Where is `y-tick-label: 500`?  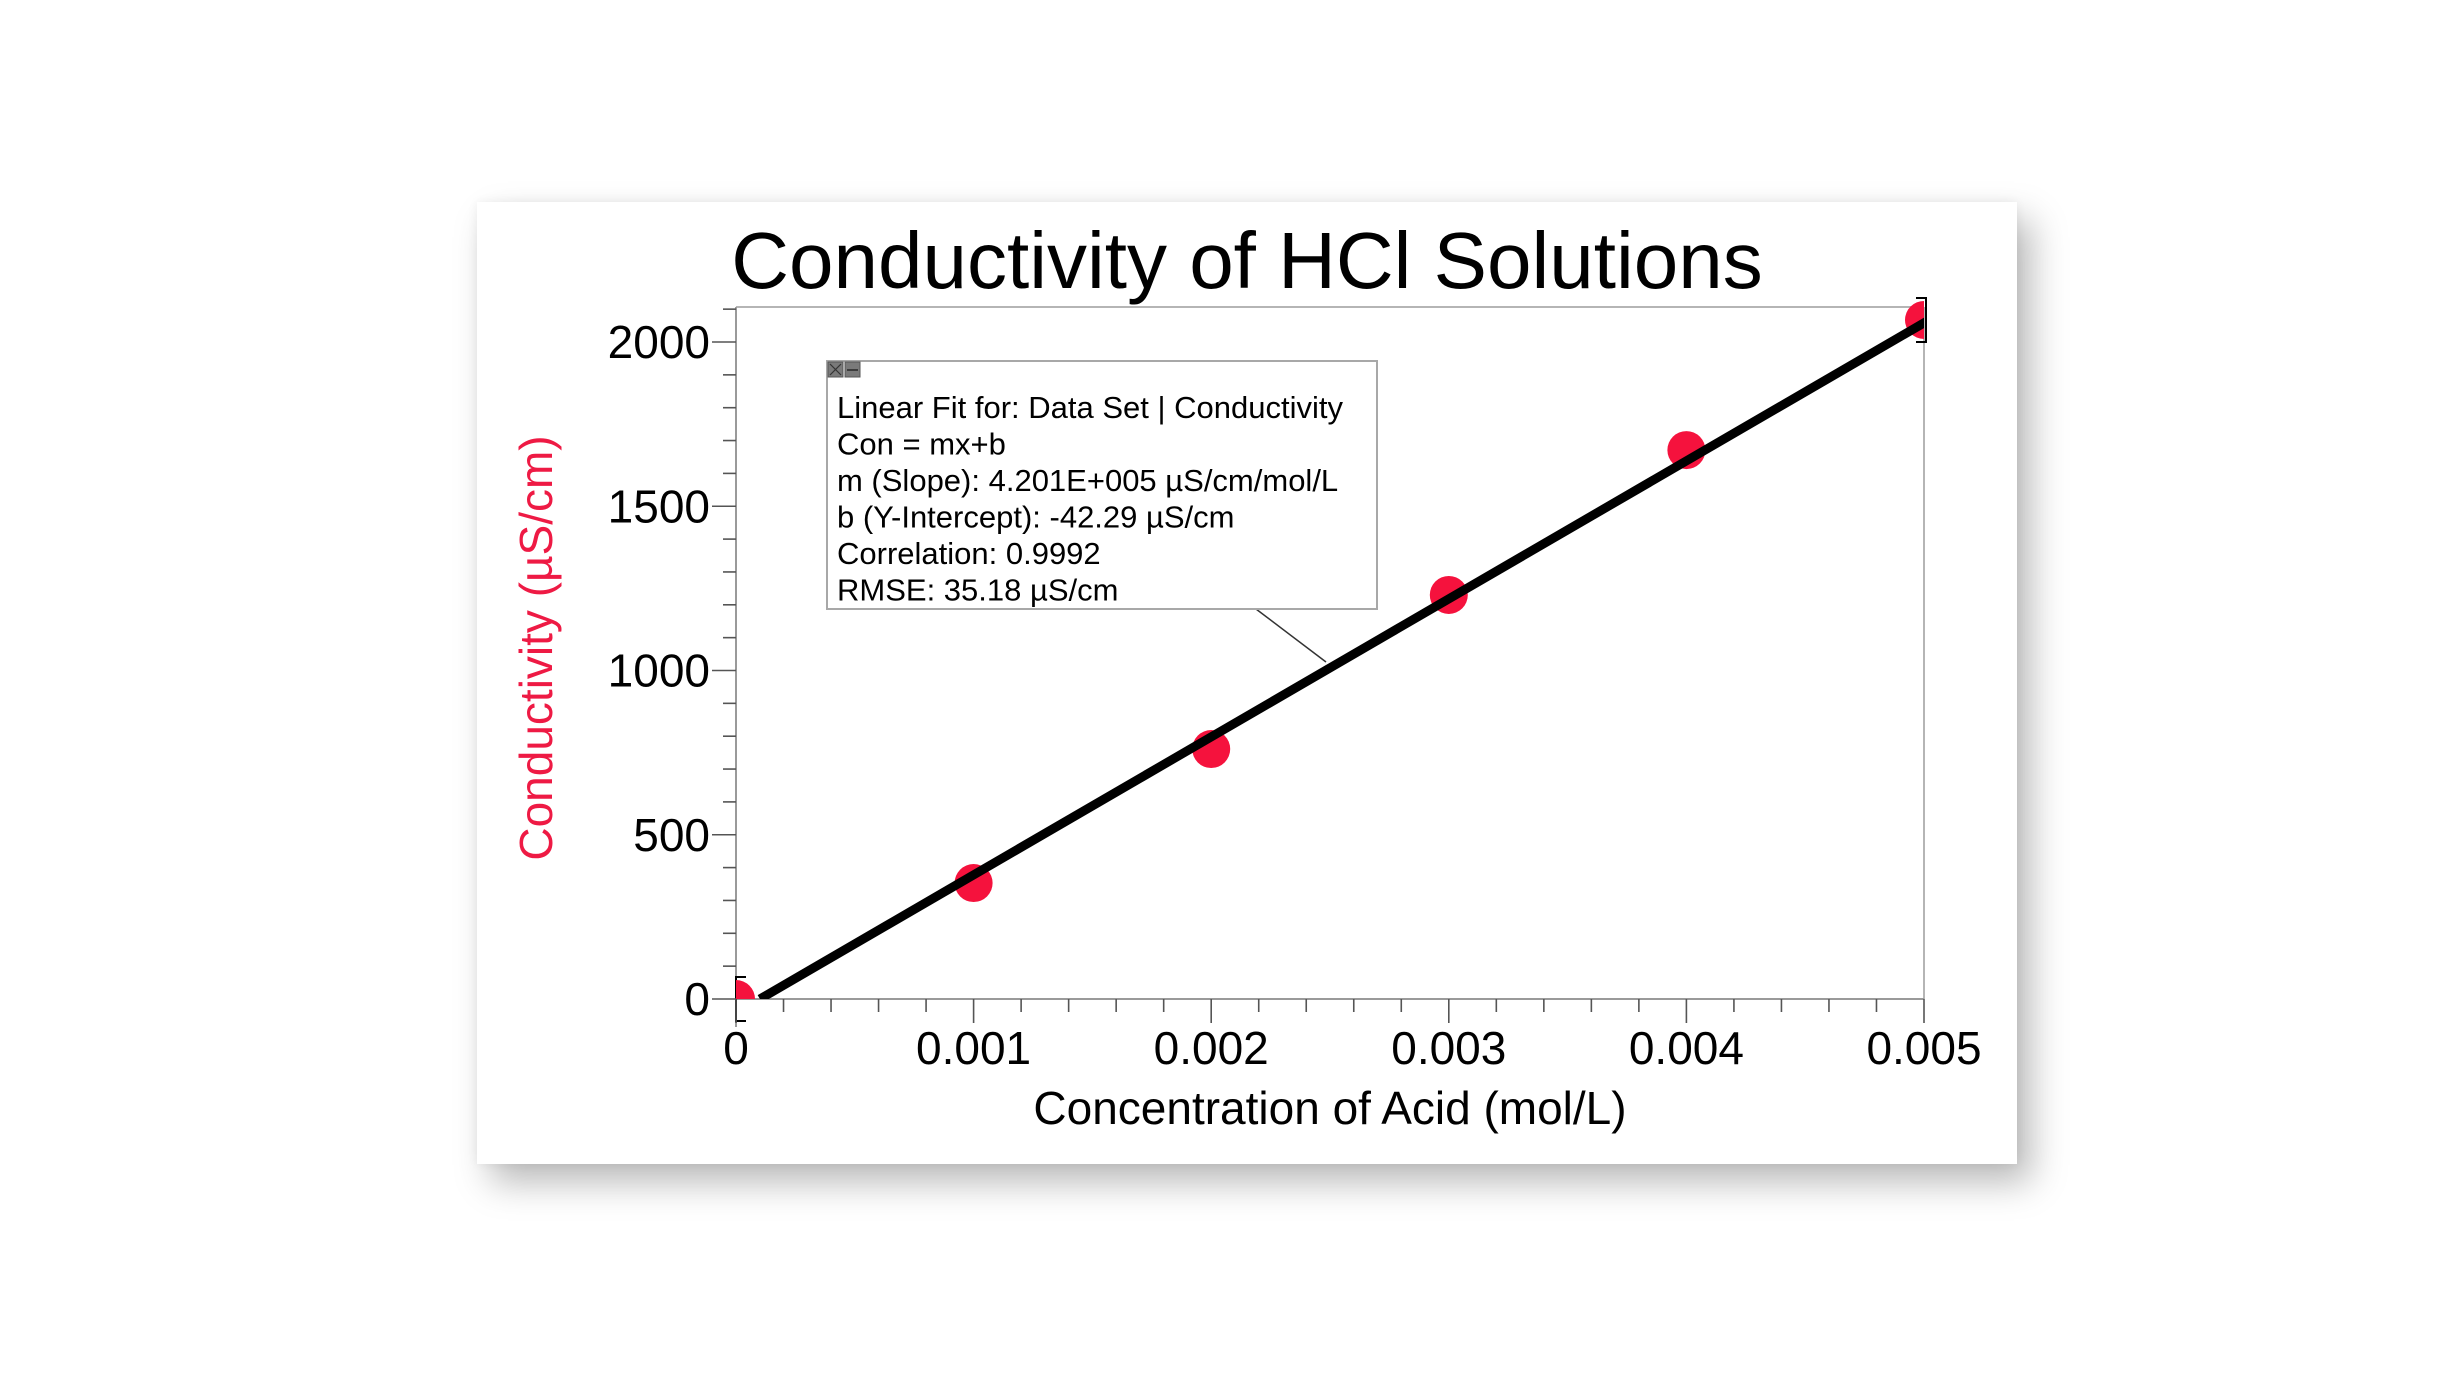 y-tick-label: 500 is located at coordinates (671, 835).